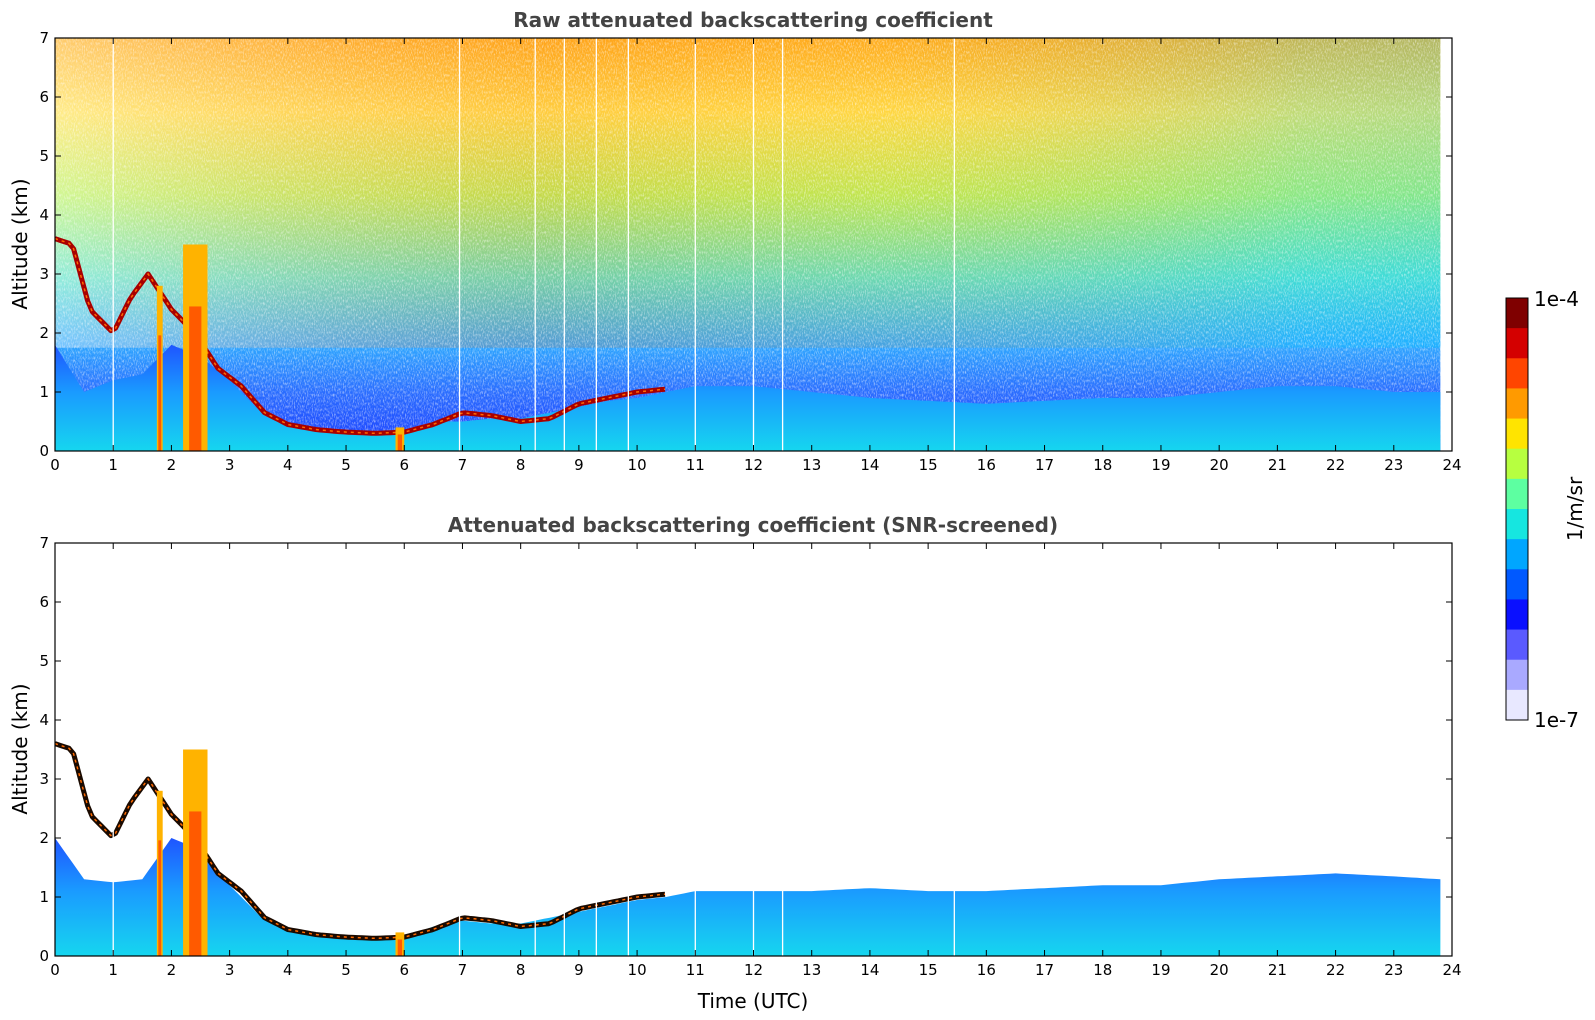  Describe the element at coordinates (44, 838) in the screenshot. I see `y-tick-label: 2` at that location.